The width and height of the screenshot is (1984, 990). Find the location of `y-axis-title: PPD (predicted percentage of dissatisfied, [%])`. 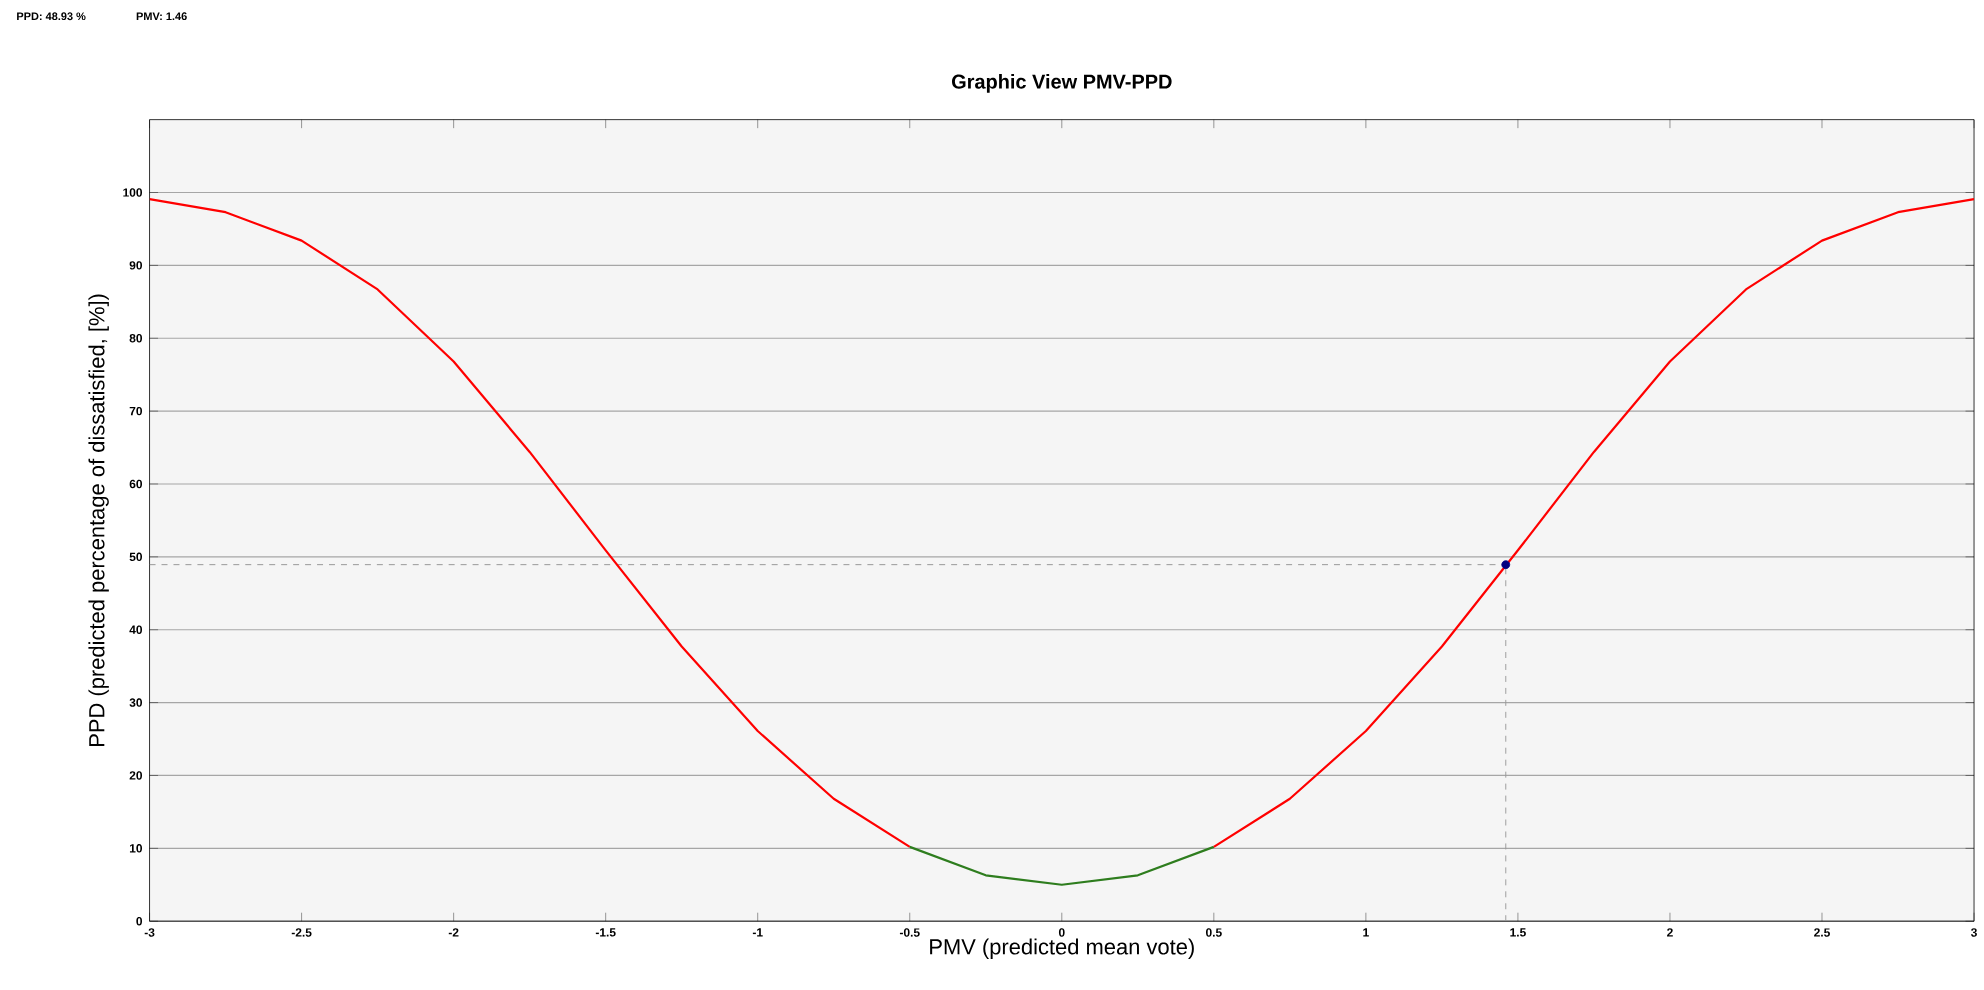

y-axis-title: PPD (predicted percentage of dissatisfied, [%]) is located at coordinates (98, 520).